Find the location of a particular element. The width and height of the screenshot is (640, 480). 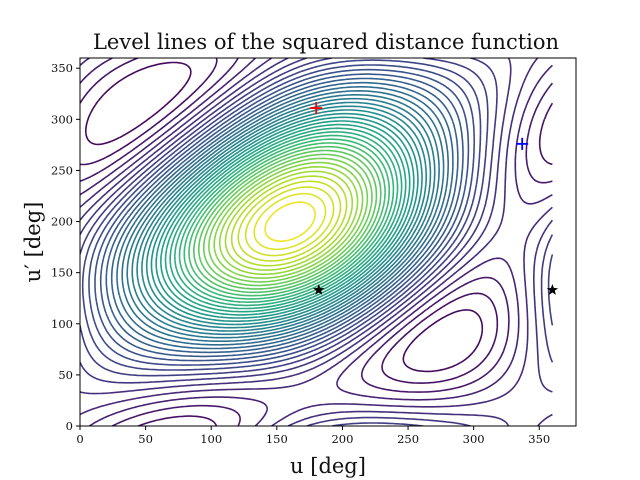

x-tick-label: 50 is located at coordinates (145, 439).